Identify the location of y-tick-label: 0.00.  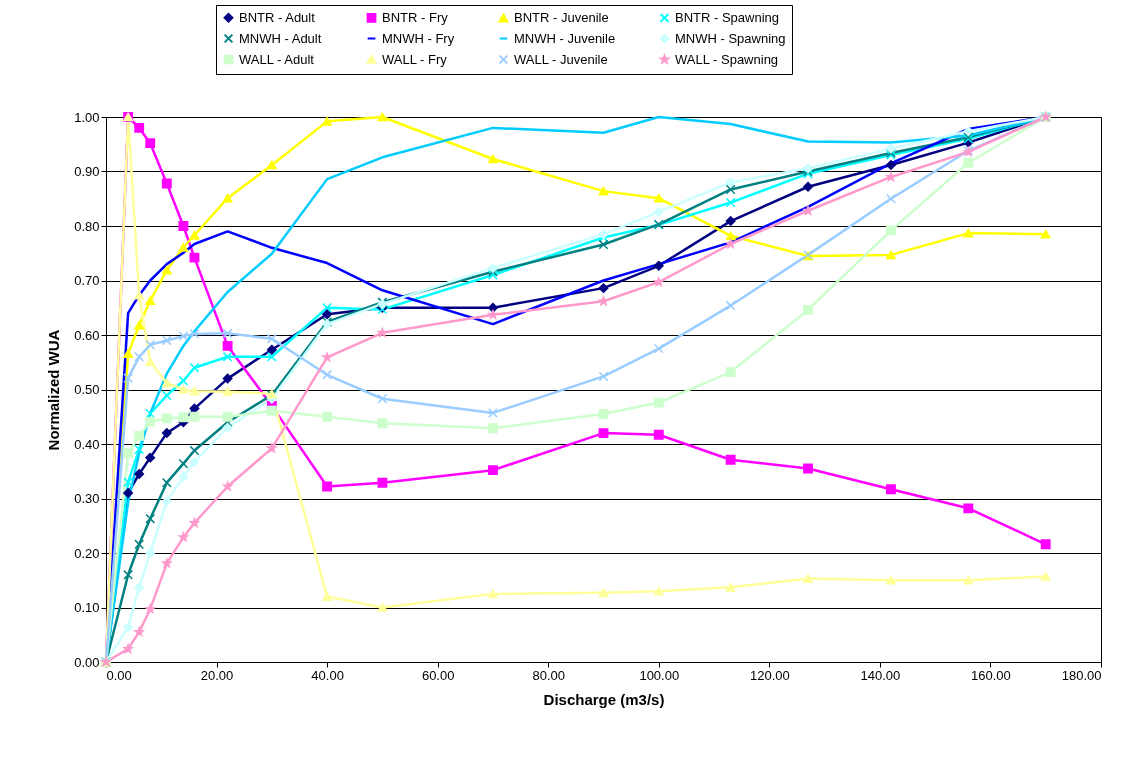
(87, 662).